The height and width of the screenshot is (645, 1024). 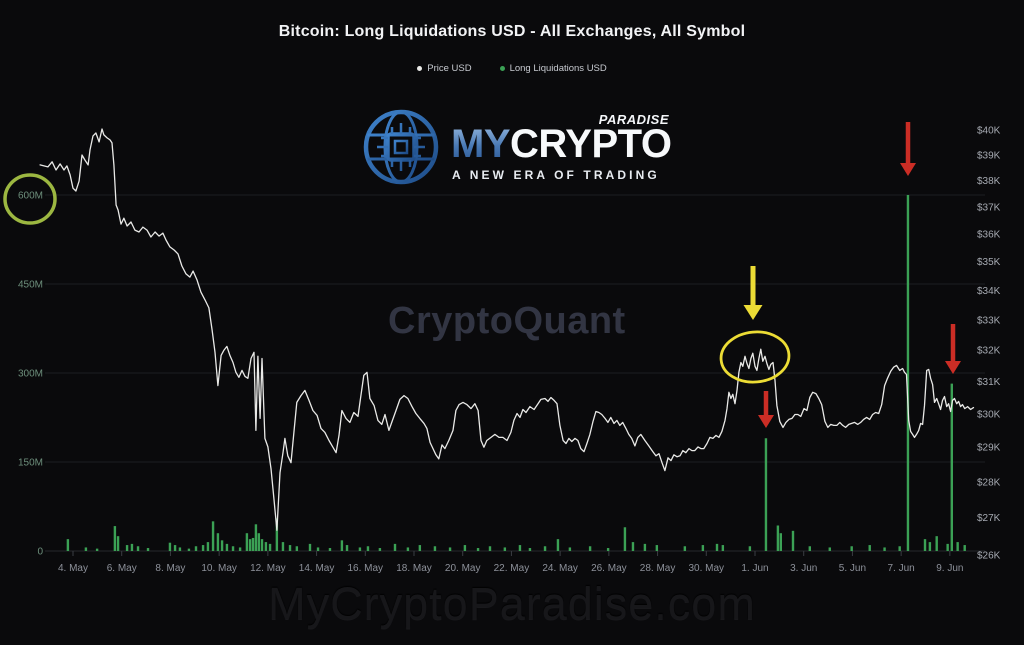 I want to click on left-axis-label: 300M, so click(x=30, y=374).